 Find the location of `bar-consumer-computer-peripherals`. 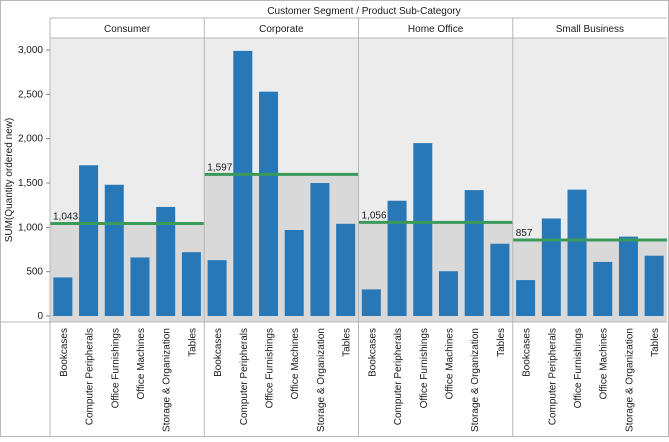

bar-consumer-computer-peripherals is located at coordinates (89, 240).